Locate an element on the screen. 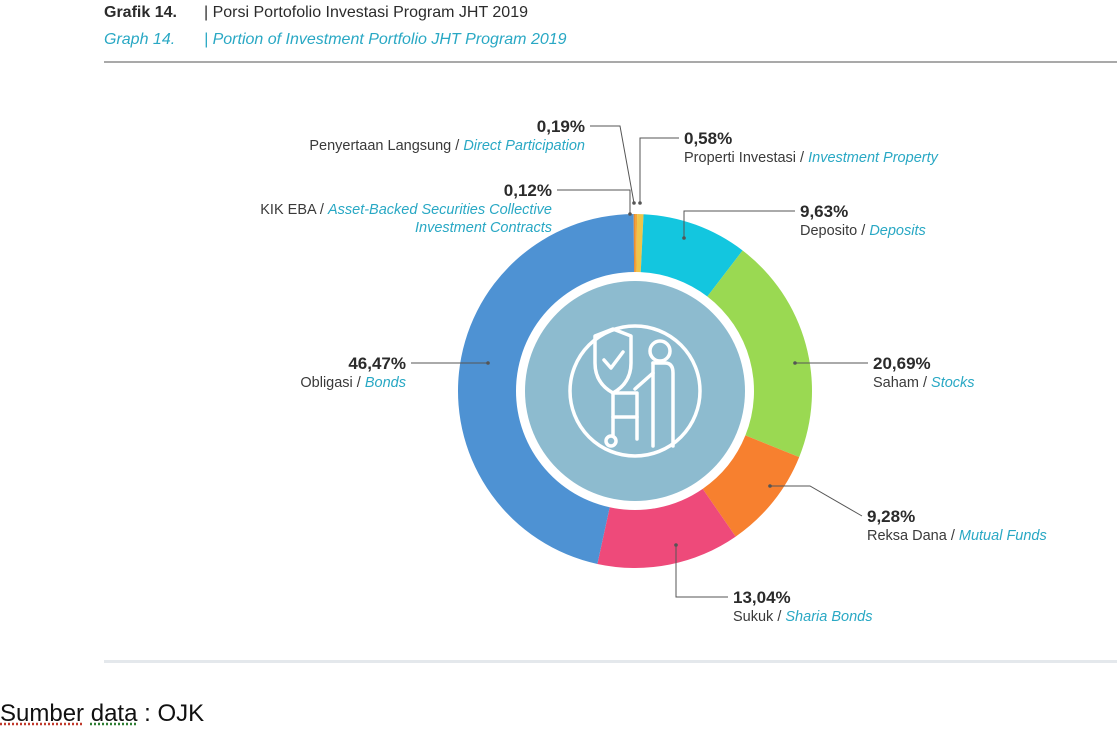 The image size is (1117, 732). slice-label-id-0: Penyertaan Langsung / is located at coordinates (386, 146).